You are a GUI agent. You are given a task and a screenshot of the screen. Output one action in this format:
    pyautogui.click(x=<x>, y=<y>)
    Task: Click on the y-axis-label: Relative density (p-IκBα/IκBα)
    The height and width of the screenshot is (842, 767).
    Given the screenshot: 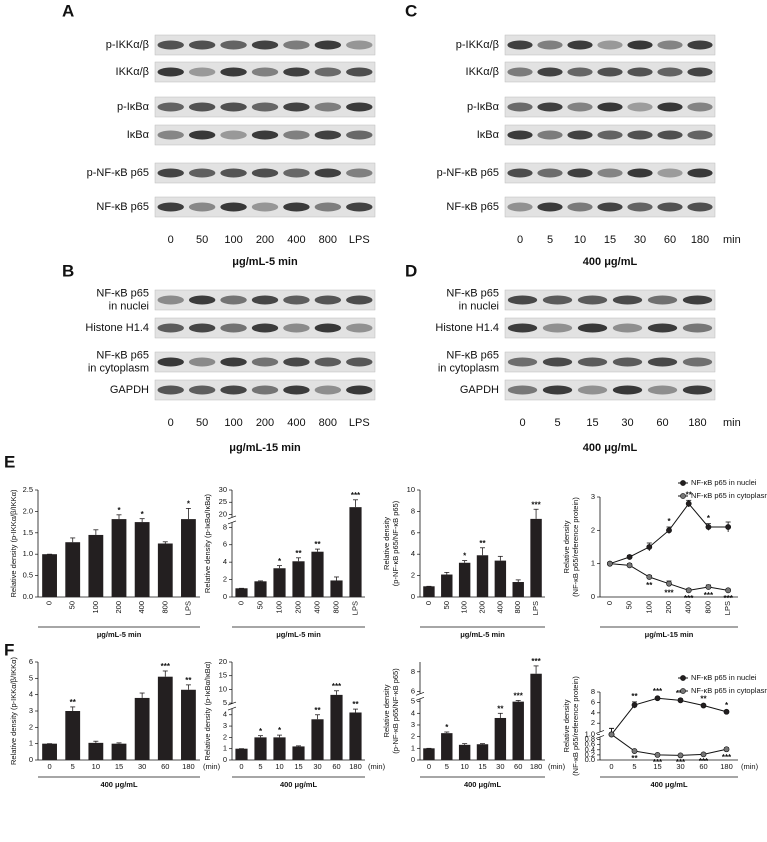 What is the action you would take?
    pyautogui.click(x=207, y=711)
    